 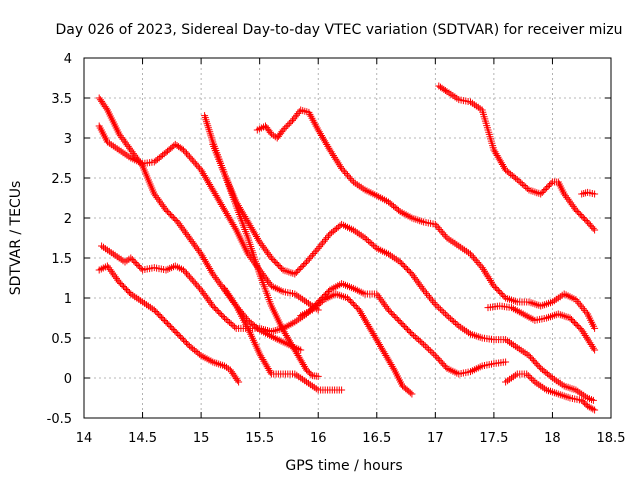 What do you see at coordinates (318, 438) in the screenshot?
I see `x-tick-label: 16` at bounding box center [318, 438].